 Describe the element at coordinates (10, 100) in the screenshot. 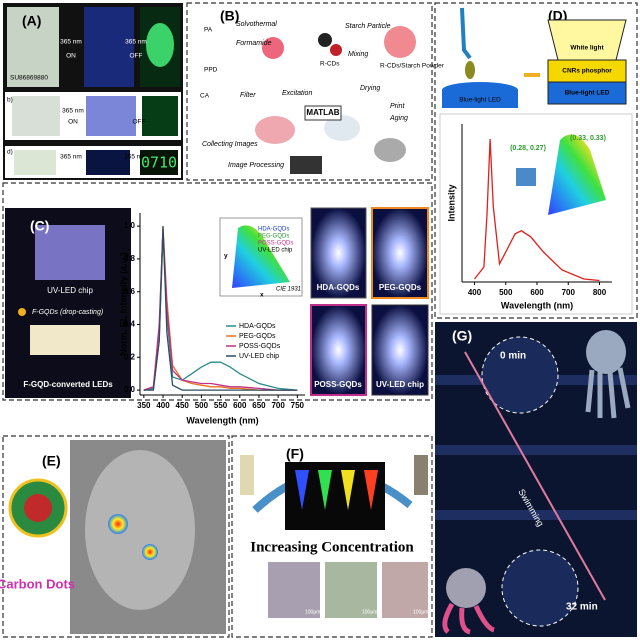

I see `row-label: b)` at that location.